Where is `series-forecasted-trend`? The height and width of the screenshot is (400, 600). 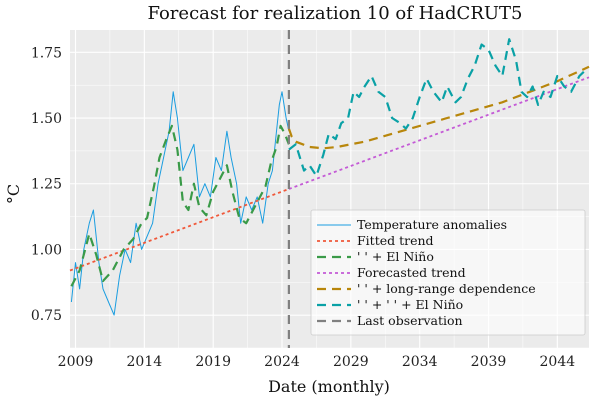 series-forecasted-trend is located at coordinates (439, 133).